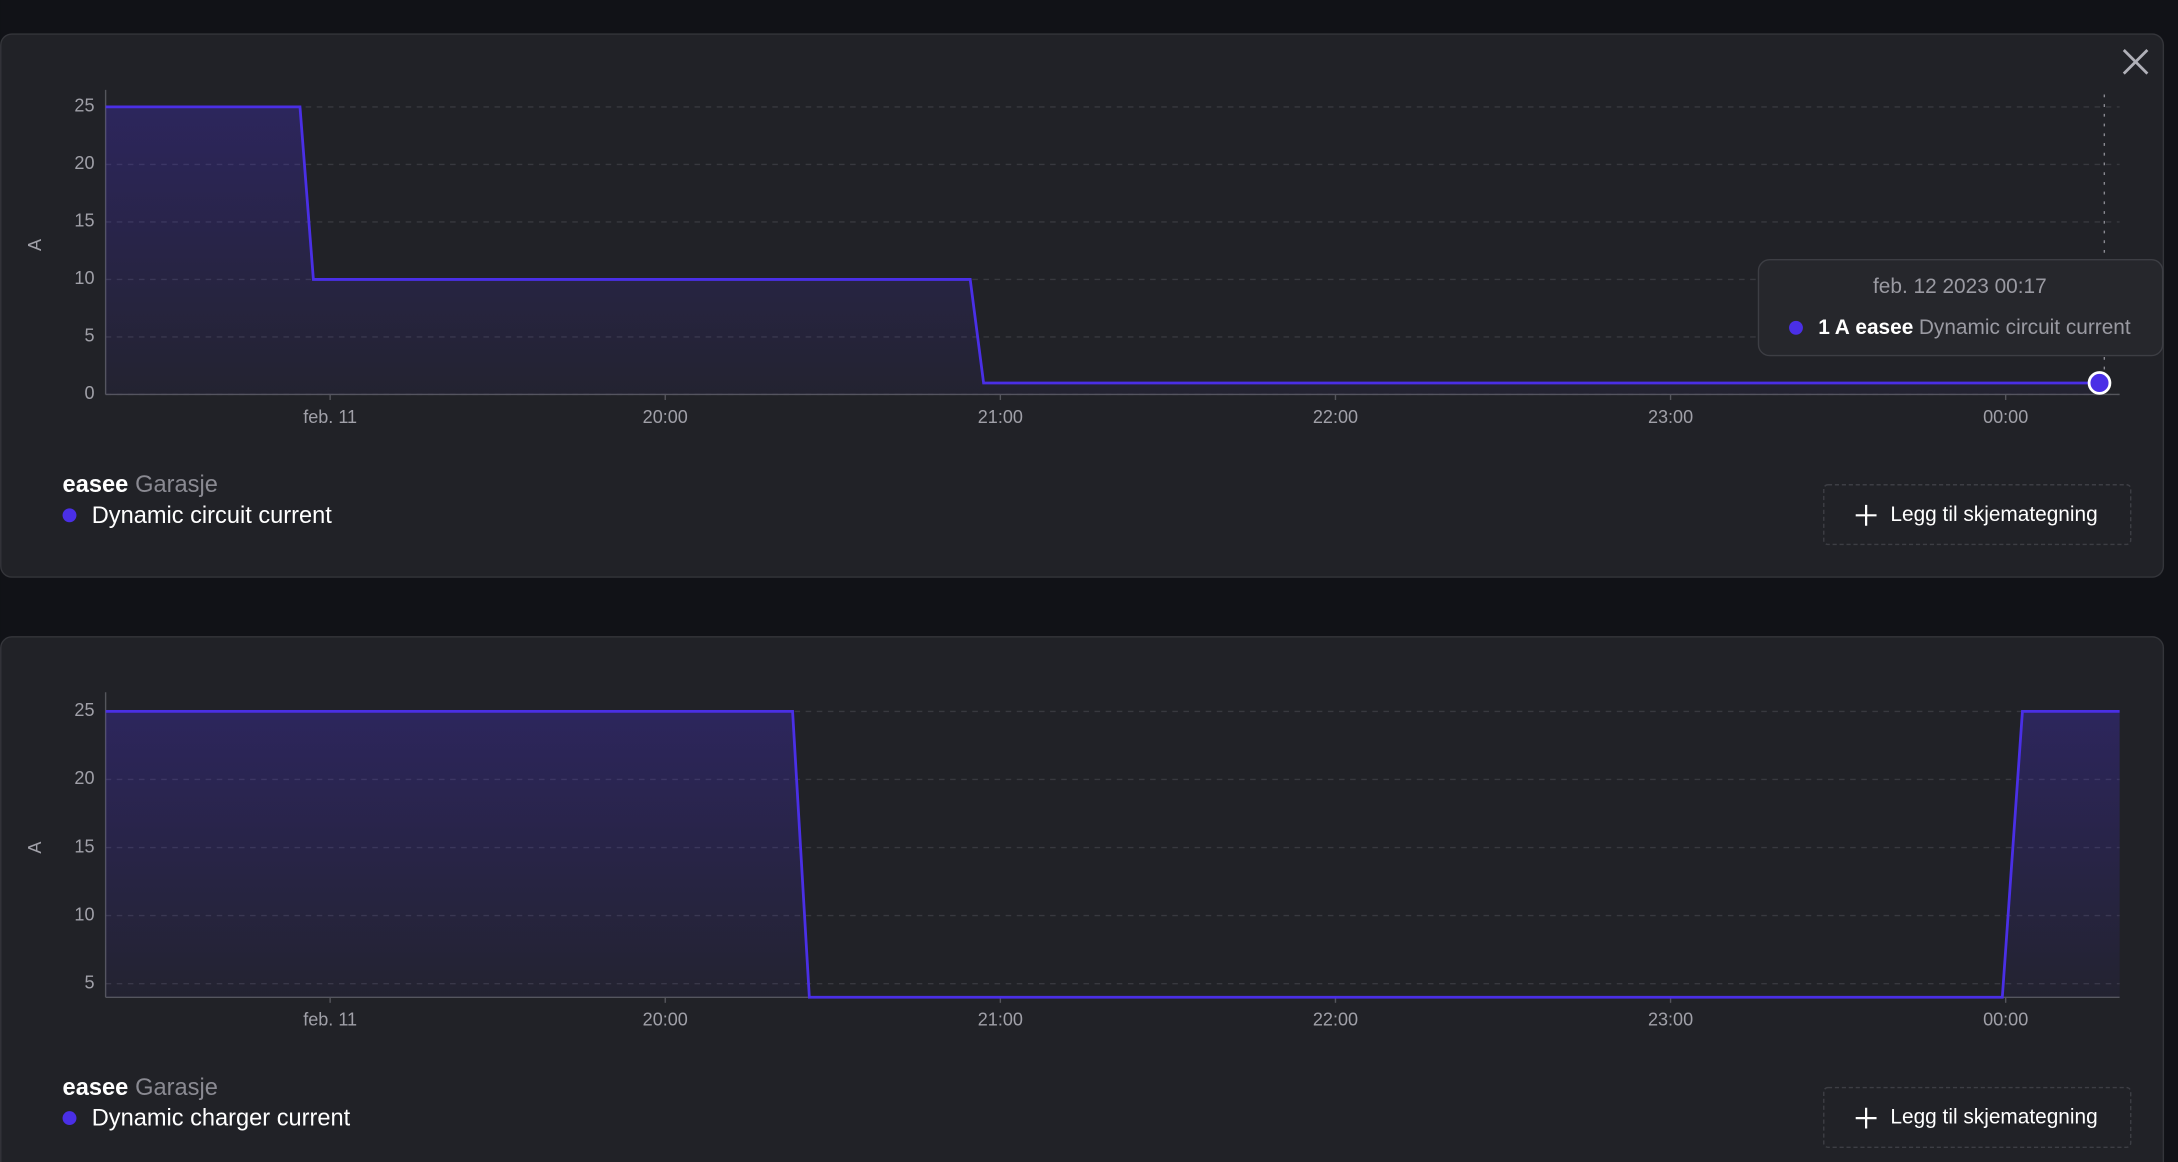 Image resolution: width=2178 pixels, height=1162 pixels. Describe the element at coordinates (1834, 326) in the screenshot. I see `tooltip-value: 1 A` at that location.